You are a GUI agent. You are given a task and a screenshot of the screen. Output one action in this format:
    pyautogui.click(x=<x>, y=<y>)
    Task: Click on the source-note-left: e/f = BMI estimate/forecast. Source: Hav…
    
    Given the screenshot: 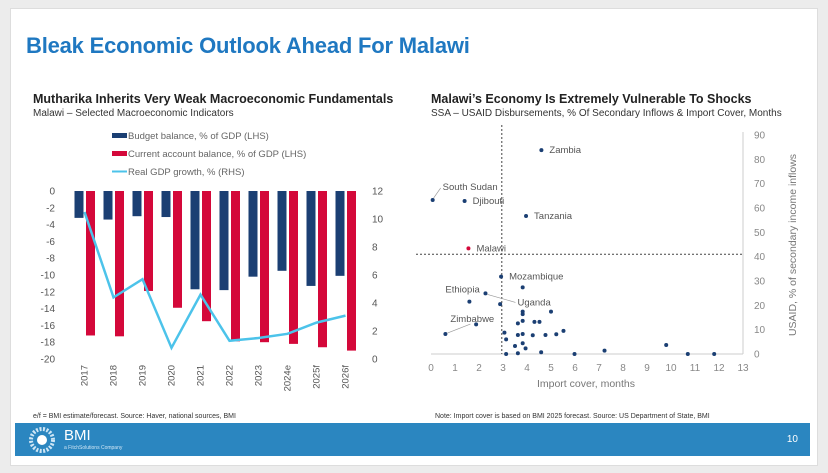 What is the action you would take?
    pyautogui.click(x=134, y=416)
    